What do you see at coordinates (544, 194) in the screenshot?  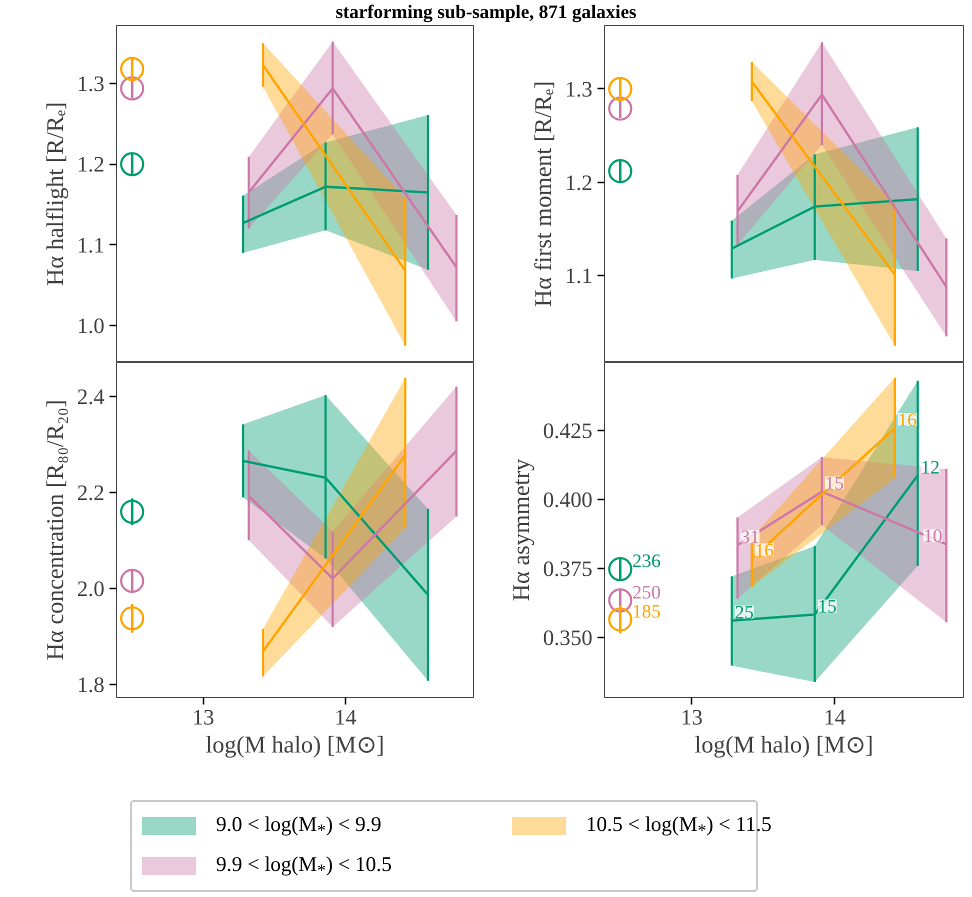 I see `y-axis-title: Hα first moment [R/Rₑ]` at bounding box center [544, 194].